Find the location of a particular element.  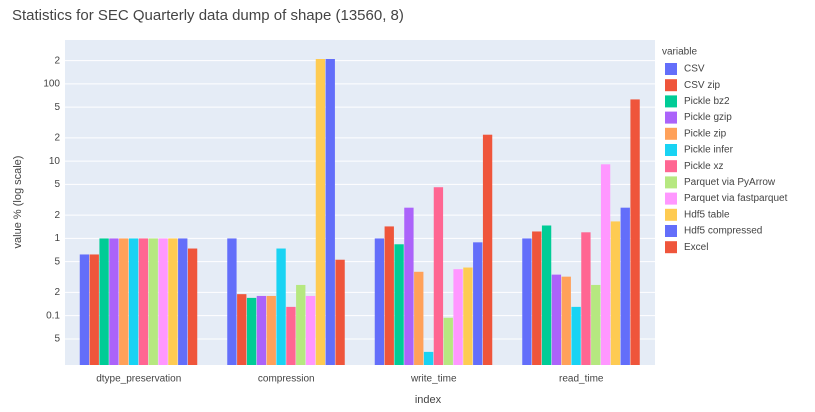

x-tick-label: compression is located at coordinates (286, 379).